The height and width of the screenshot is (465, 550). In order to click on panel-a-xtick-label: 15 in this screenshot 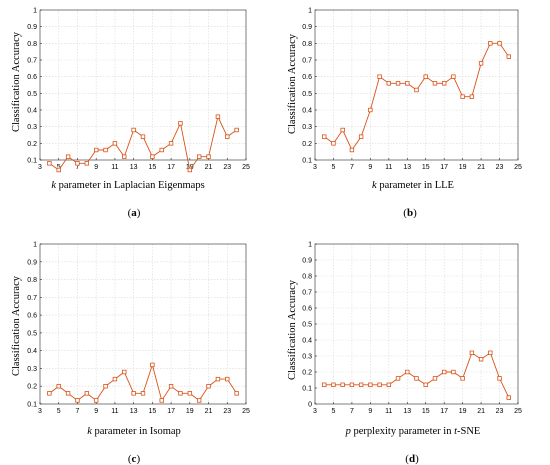, I will do `click(152, 167)`.